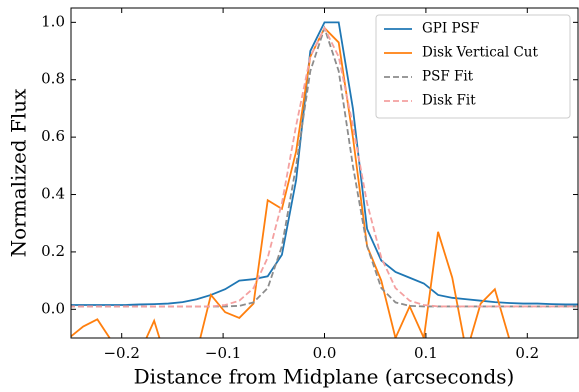  What do you see at coordinates (448, 77) in the screenshot?
I see `legend-label: PSF Fit` at bounding box center [448, 77].